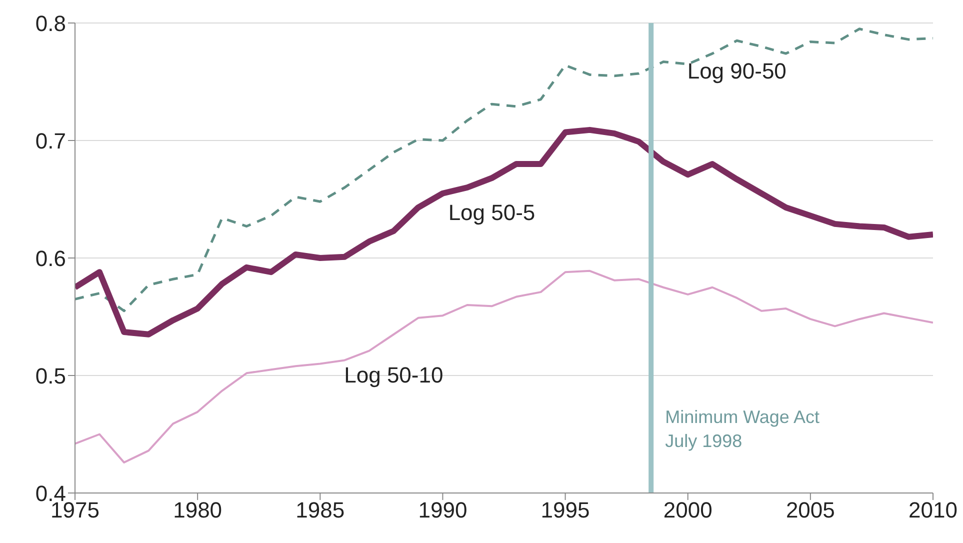 This screenshot has height=543, width=963. What do you see at coordinates (565, 510) in the screenshot?
I see `x-tick-label: 1995` at bounding box center [565, 510].